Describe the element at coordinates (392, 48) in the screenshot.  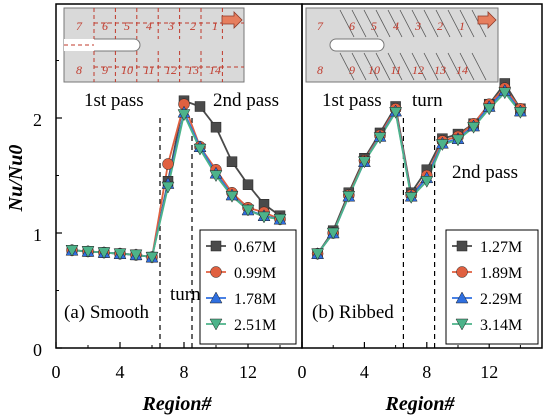
I see `inset-b-region-labels: 7 6 5 4 3 2 1 8 9 10 11 12 13 14` at that location.